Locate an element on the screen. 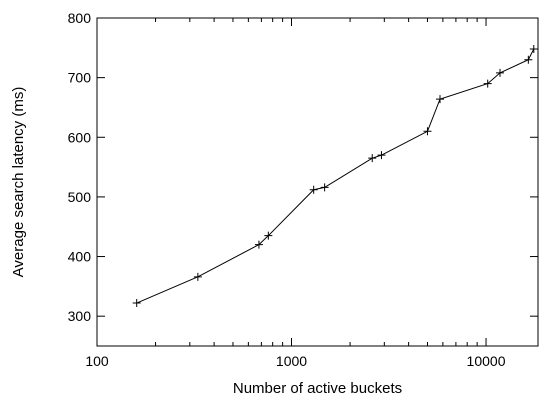 The width and height of the screenshot is (543, 401). y-tick-label: 300 is located at coordinates (80, 316).